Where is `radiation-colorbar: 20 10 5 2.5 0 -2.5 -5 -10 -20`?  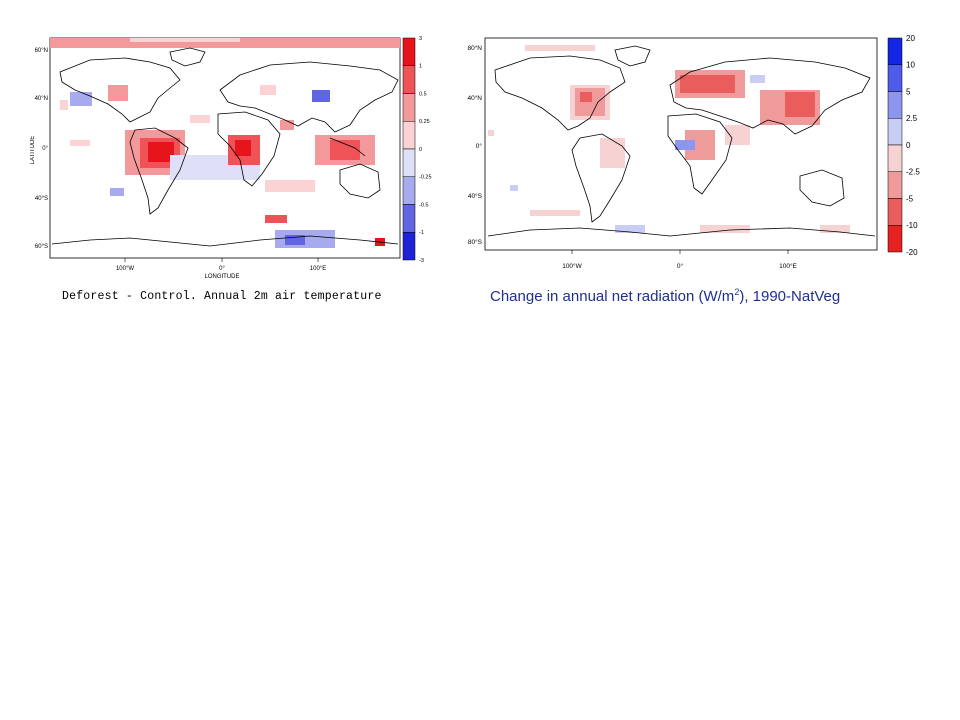 radiation-colorbar: 20 10 5 2.5 0 -2.5 -5 -10 -20 is located at coordinates (903, 145).